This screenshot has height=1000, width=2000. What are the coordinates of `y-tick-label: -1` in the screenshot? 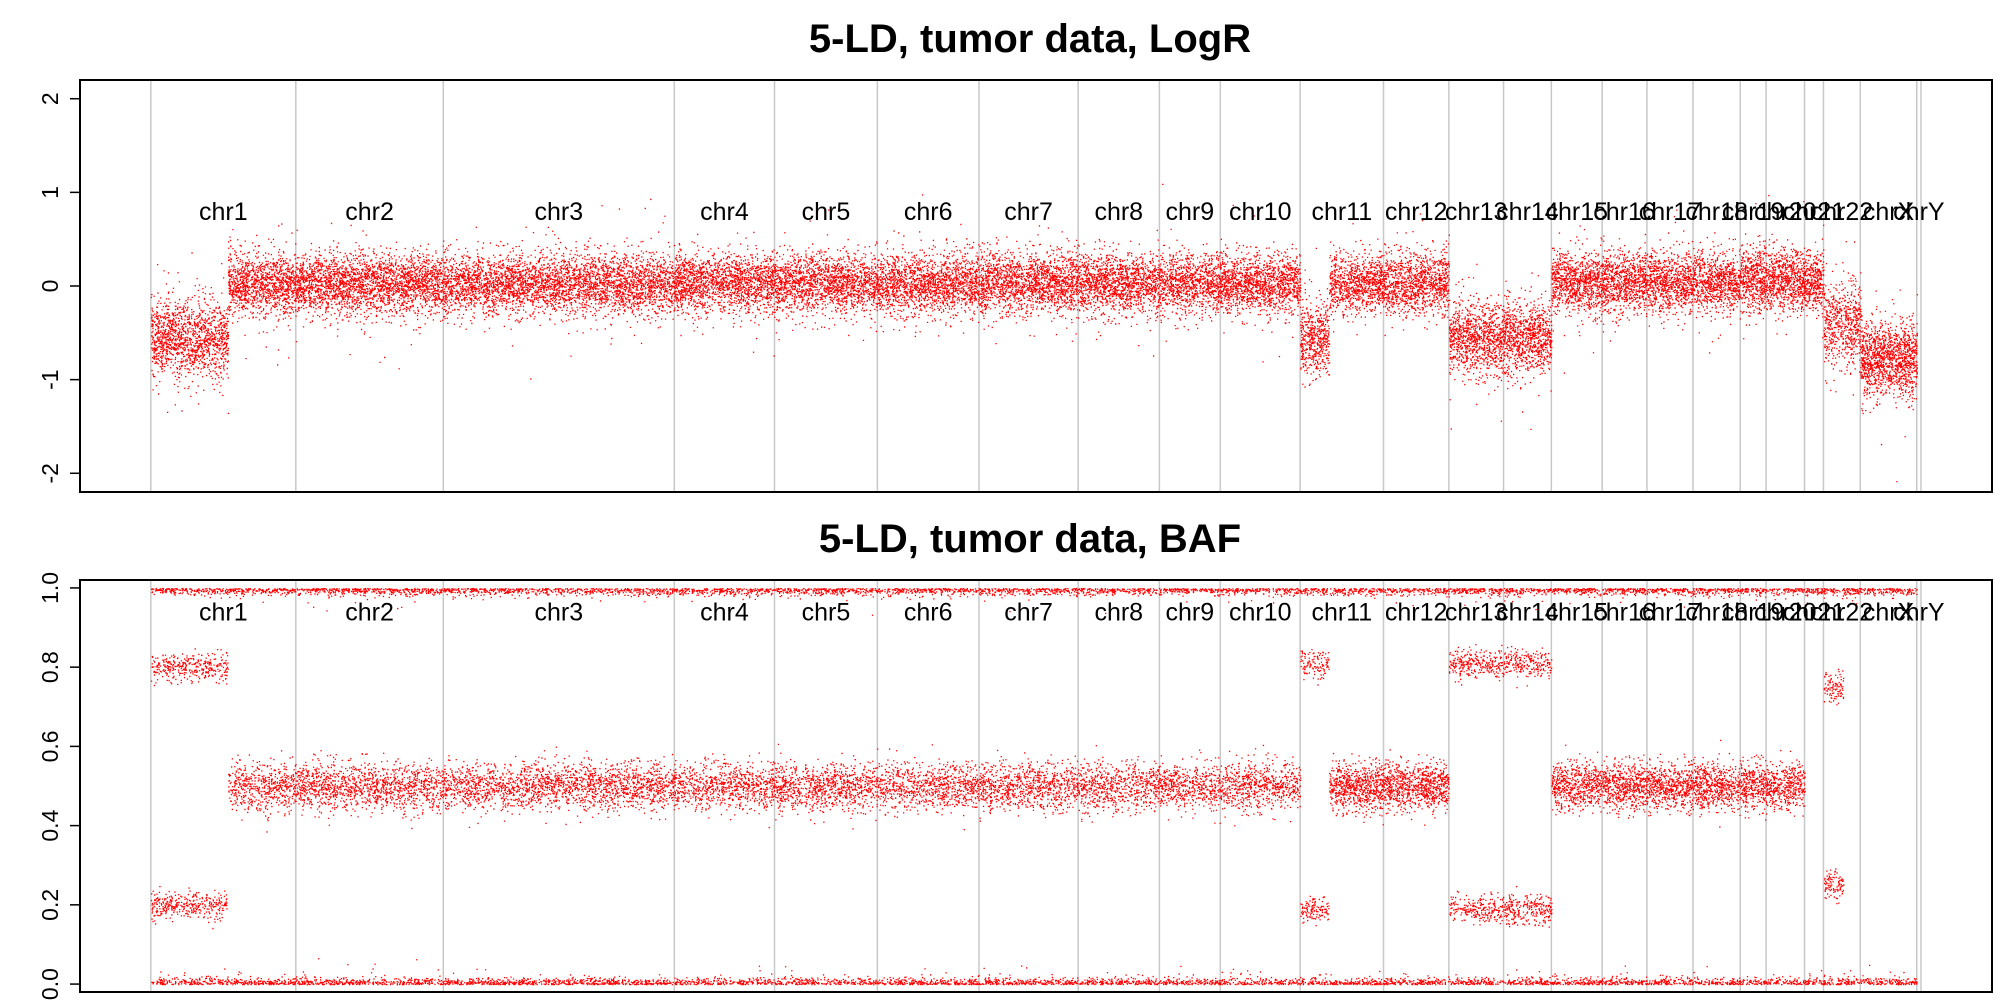 It's located at (50, 379).